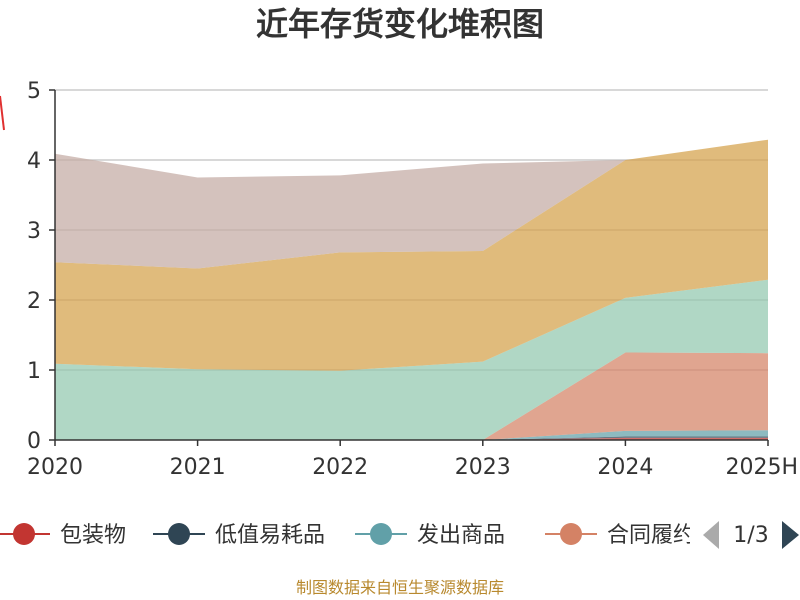  What do you see at coordinates (34, 371) in the screenshot?
I see `y-tick-label: 1` at bounding box center [34, 371].